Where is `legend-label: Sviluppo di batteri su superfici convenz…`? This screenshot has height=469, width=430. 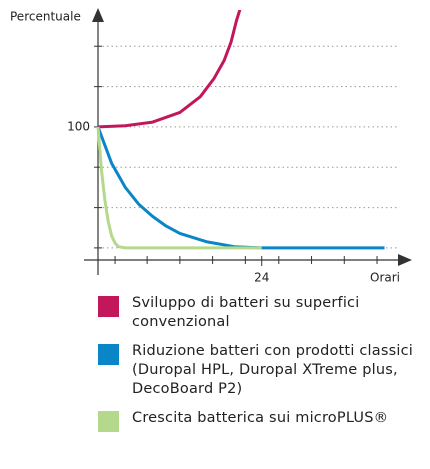
legend-label: Sviluppo di batteri su superfici convenz… is located at coordinates (246, 312).